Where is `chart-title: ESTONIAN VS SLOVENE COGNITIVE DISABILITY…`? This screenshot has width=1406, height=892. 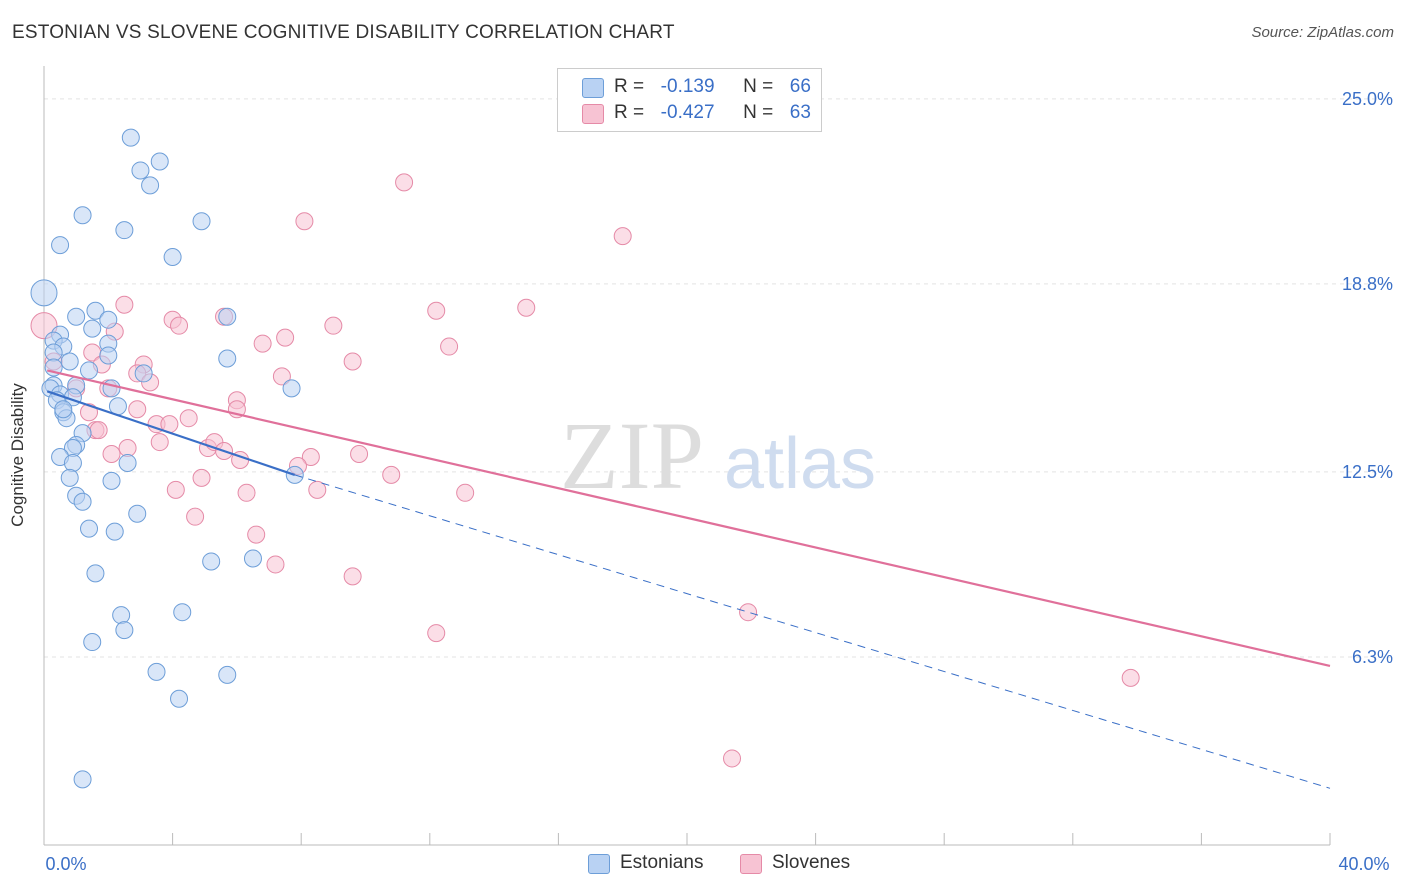 chart-title: ESTONIAN VS SLOVENE COGNITIVE DISABILITY… is located at coordinates (343, 32).